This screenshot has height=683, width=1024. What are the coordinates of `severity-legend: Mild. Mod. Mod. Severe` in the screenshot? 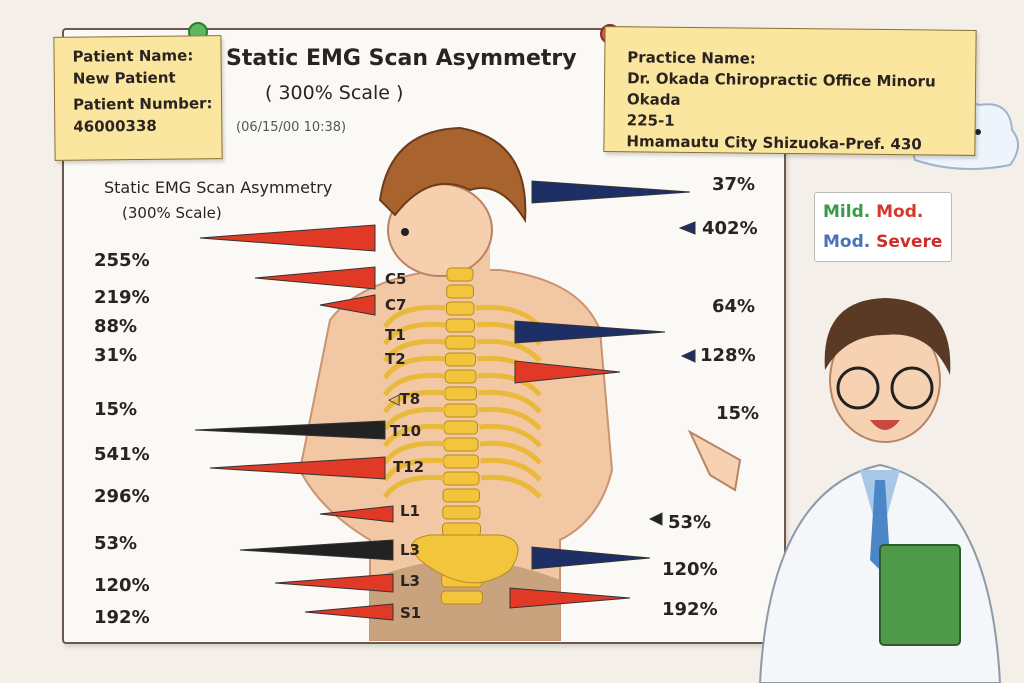 It's located at (883, 227).